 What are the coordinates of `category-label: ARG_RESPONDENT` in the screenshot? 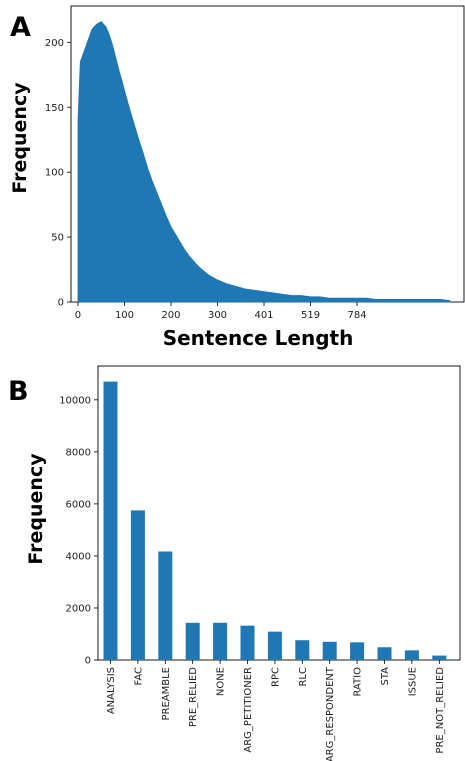 It's located at (330, 713).